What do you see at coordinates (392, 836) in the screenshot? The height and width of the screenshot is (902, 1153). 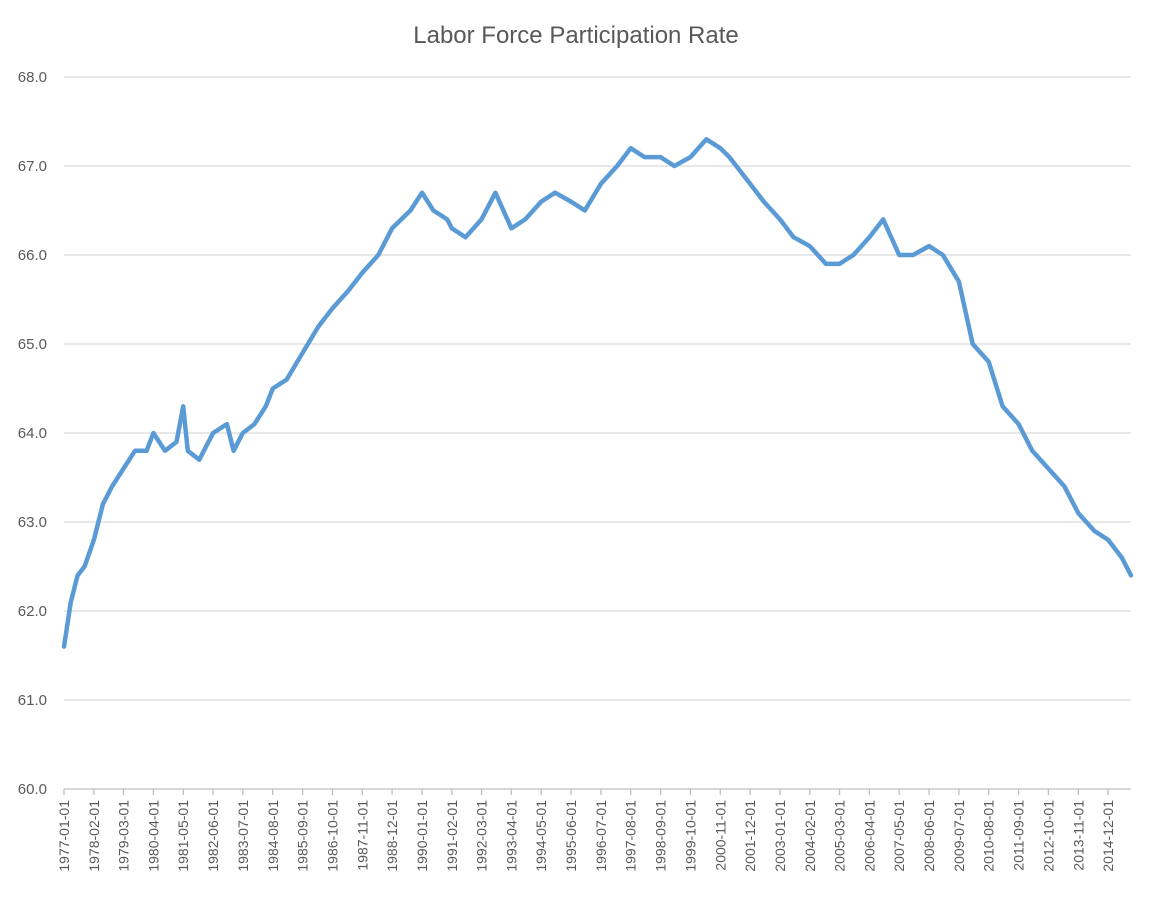 I see `x-tick-label: 1988-12-01` at bounding box center [392, 836].